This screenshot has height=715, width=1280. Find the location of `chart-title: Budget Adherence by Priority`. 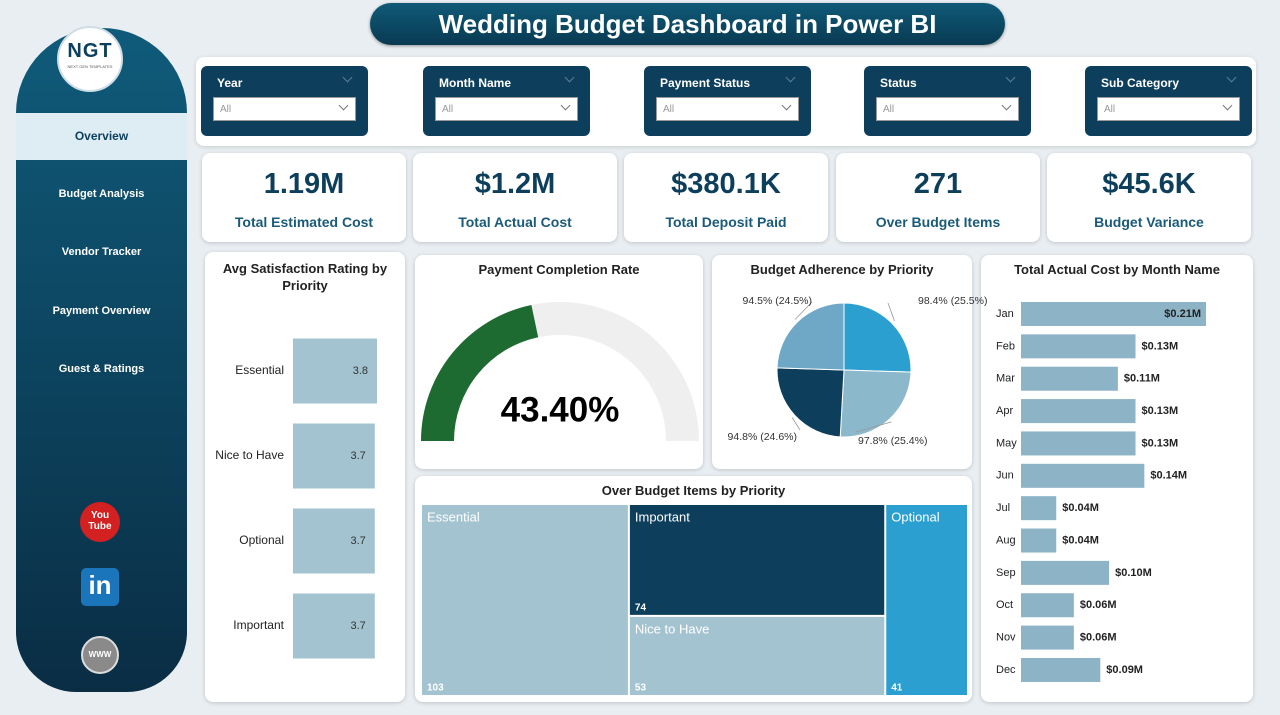

chart-title: Budget Adherence by Priority is located at coordinates (842, 269).